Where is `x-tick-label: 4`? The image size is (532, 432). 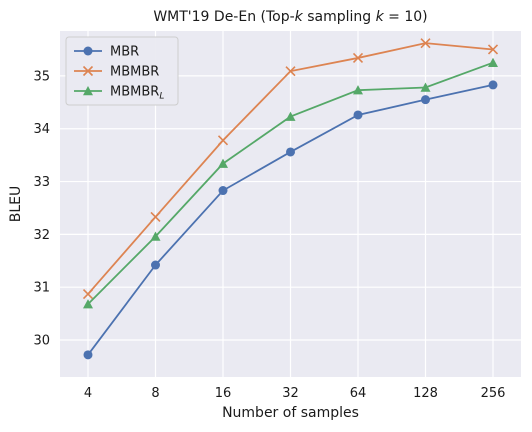
x-tick-label: 4 is located at coordinates (88, 393).